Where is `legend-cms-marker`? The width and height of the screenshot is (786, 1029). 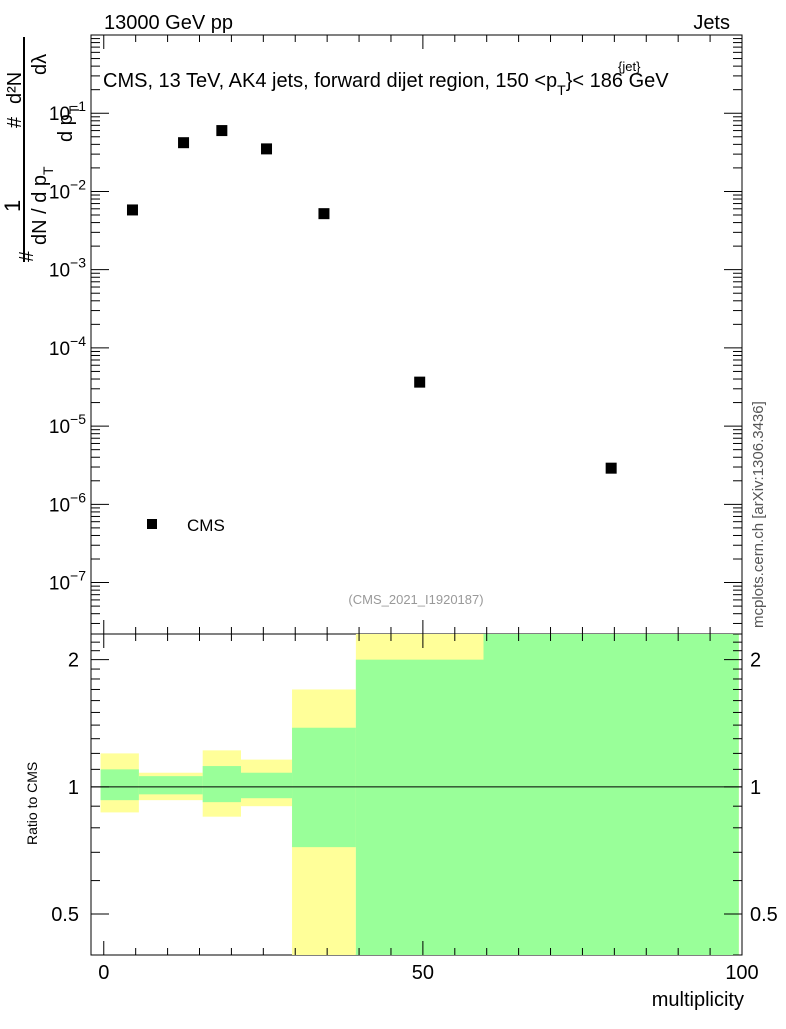 legend-cms-marker is located at coordinates (152, 524).